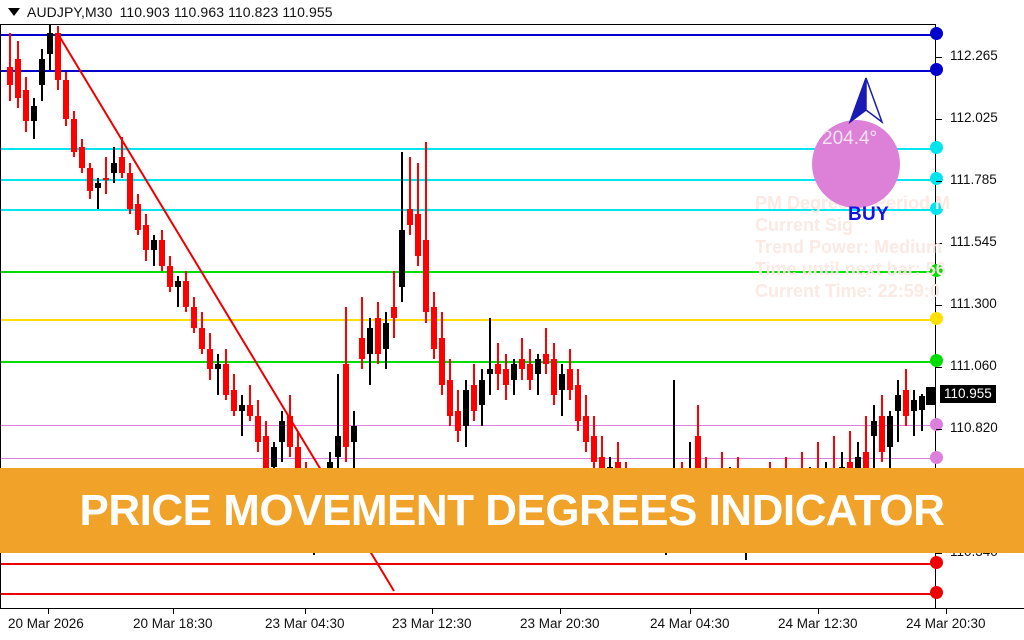  Describe the element at coordinates (974, 117) in the screenshot. I see `price-axis-label: 112.025` at that location.